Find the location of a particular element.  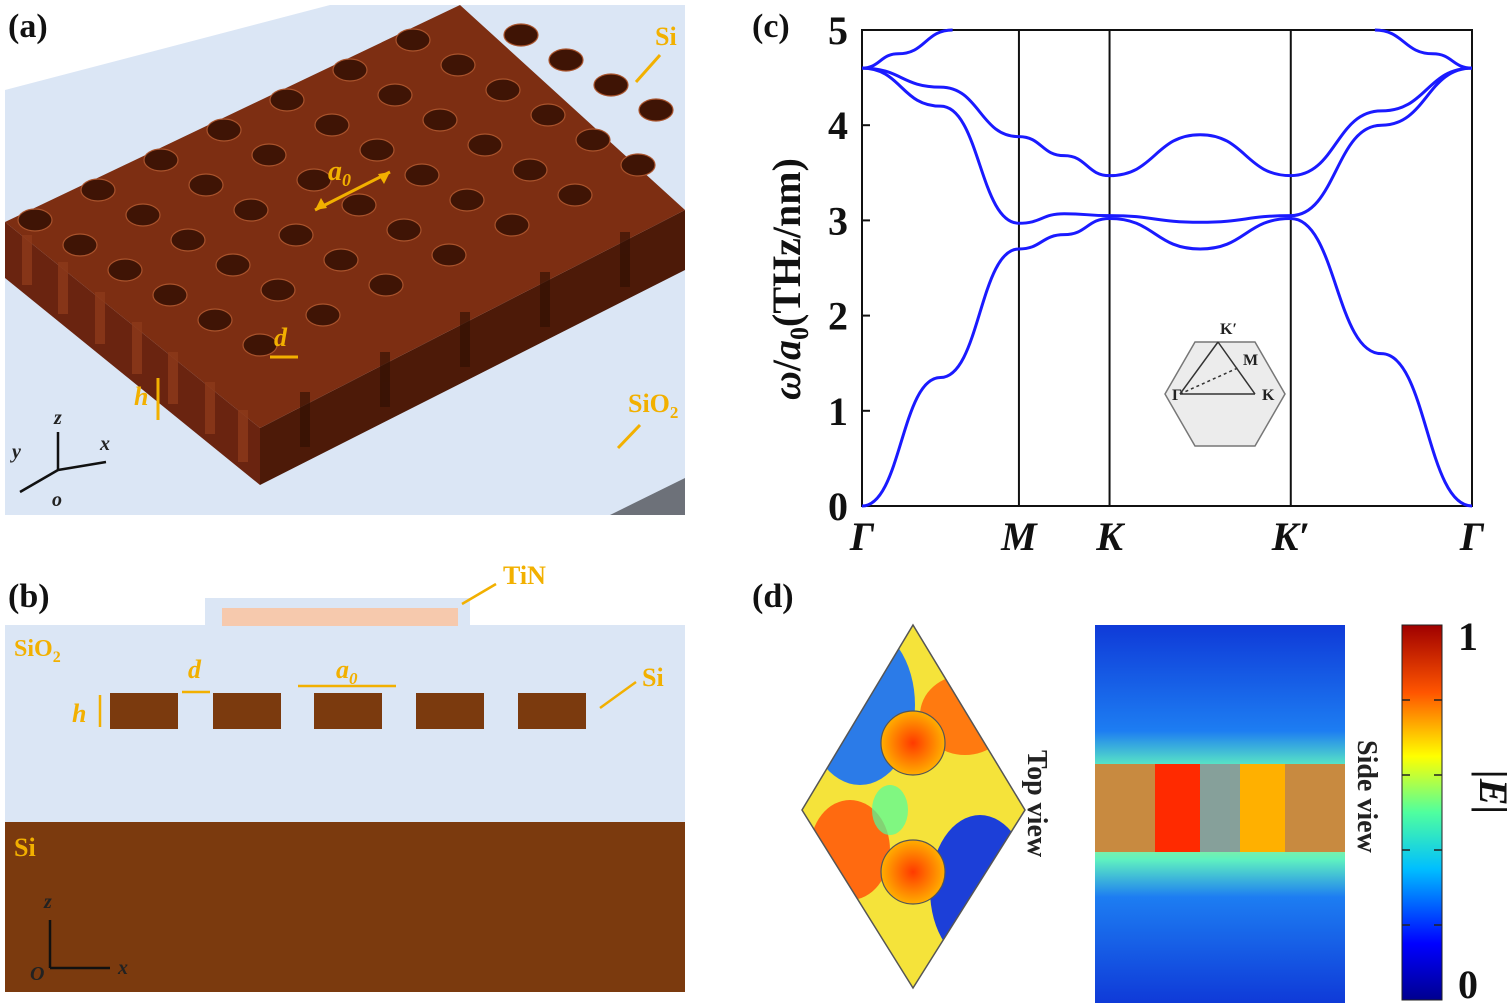

b-axis-o: O is located at coordinates (37, 974).